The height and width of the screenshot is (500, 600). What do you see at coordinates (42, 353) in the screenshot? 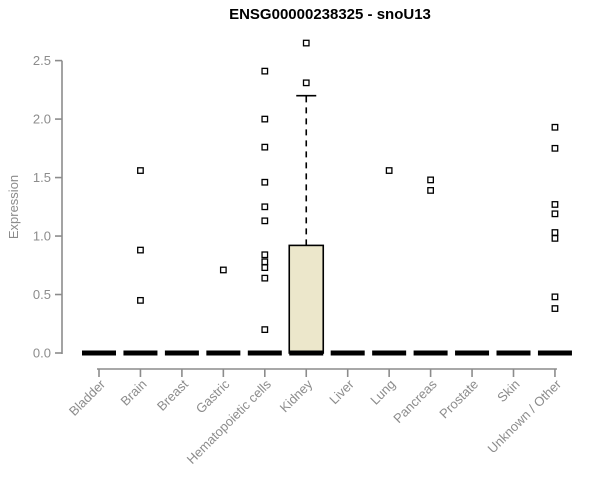
I see `y-tick-label: 0.0` at bounding box center [42, 353].